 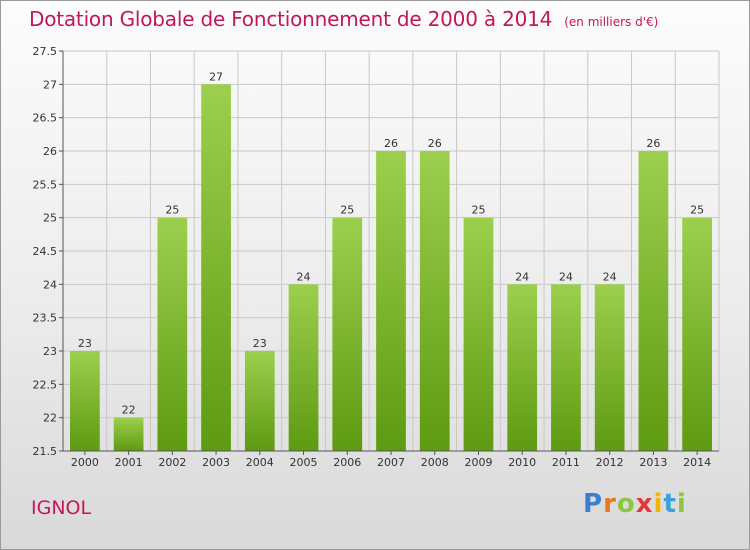 I want to click on y-tick-label: 26, so click(x=50, y=151).